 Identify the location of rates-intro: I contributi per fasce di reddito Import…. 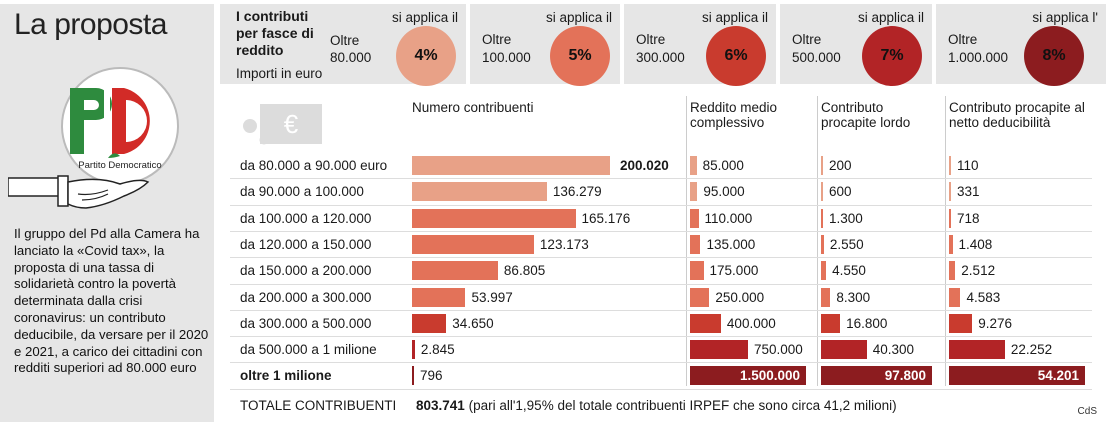
(295, 44).